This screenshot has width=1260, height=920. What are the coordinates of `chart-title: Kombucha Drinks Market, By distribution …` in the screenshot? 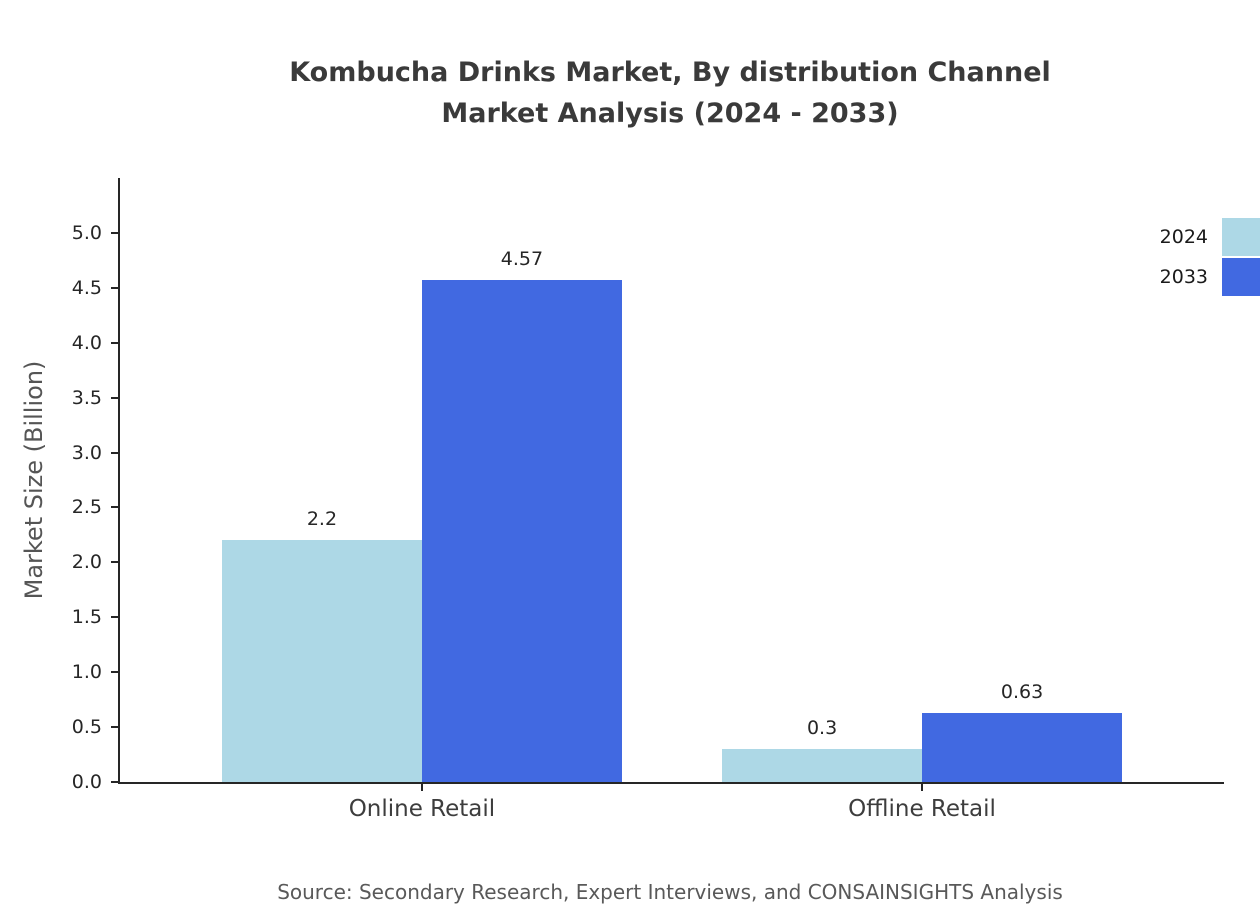 It's located at (670, 72).